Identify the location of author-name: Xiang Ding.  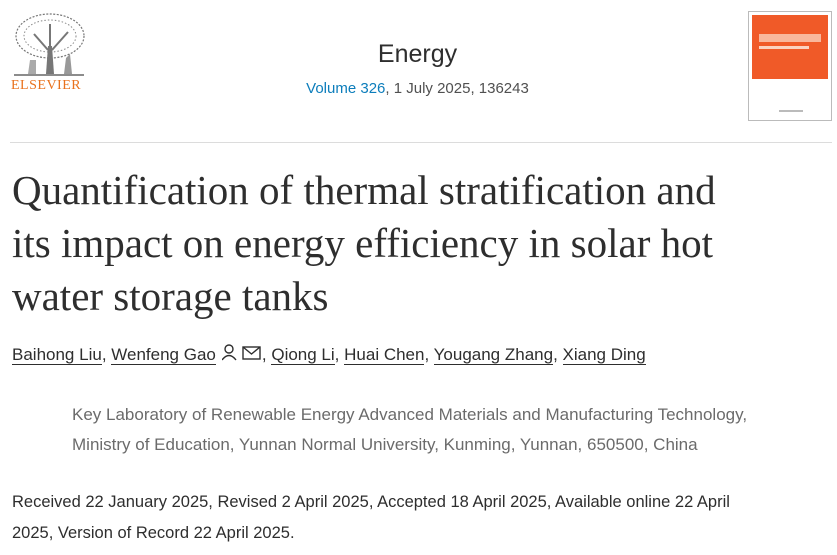
(604, 355).